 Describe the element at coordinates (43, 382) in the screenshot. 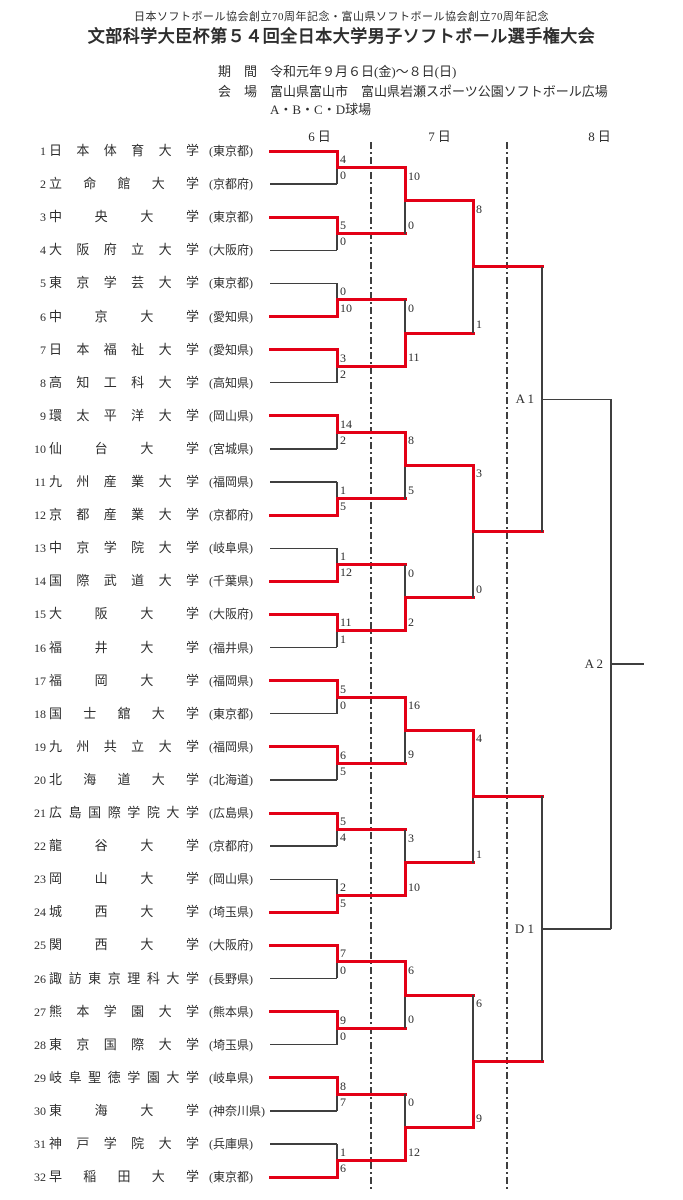

I see `team-seed: 8` at that location.